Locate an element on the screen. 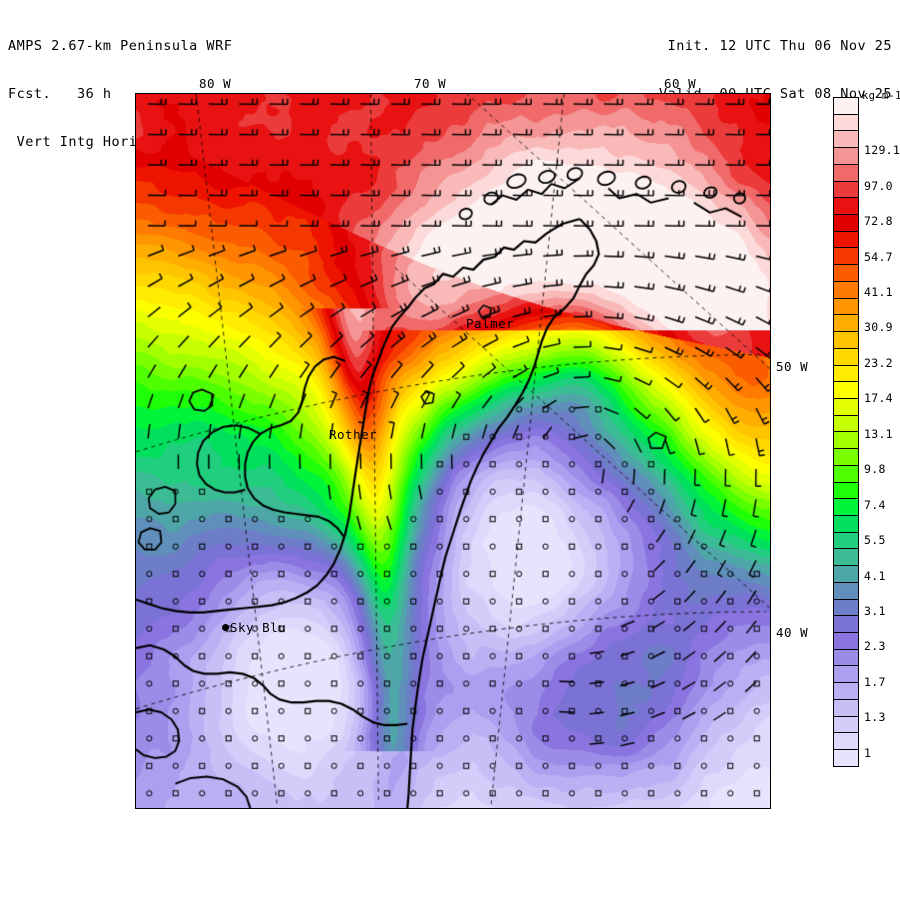  axis-label-lon-60w: 60 W is located at coordinates (680, 83).